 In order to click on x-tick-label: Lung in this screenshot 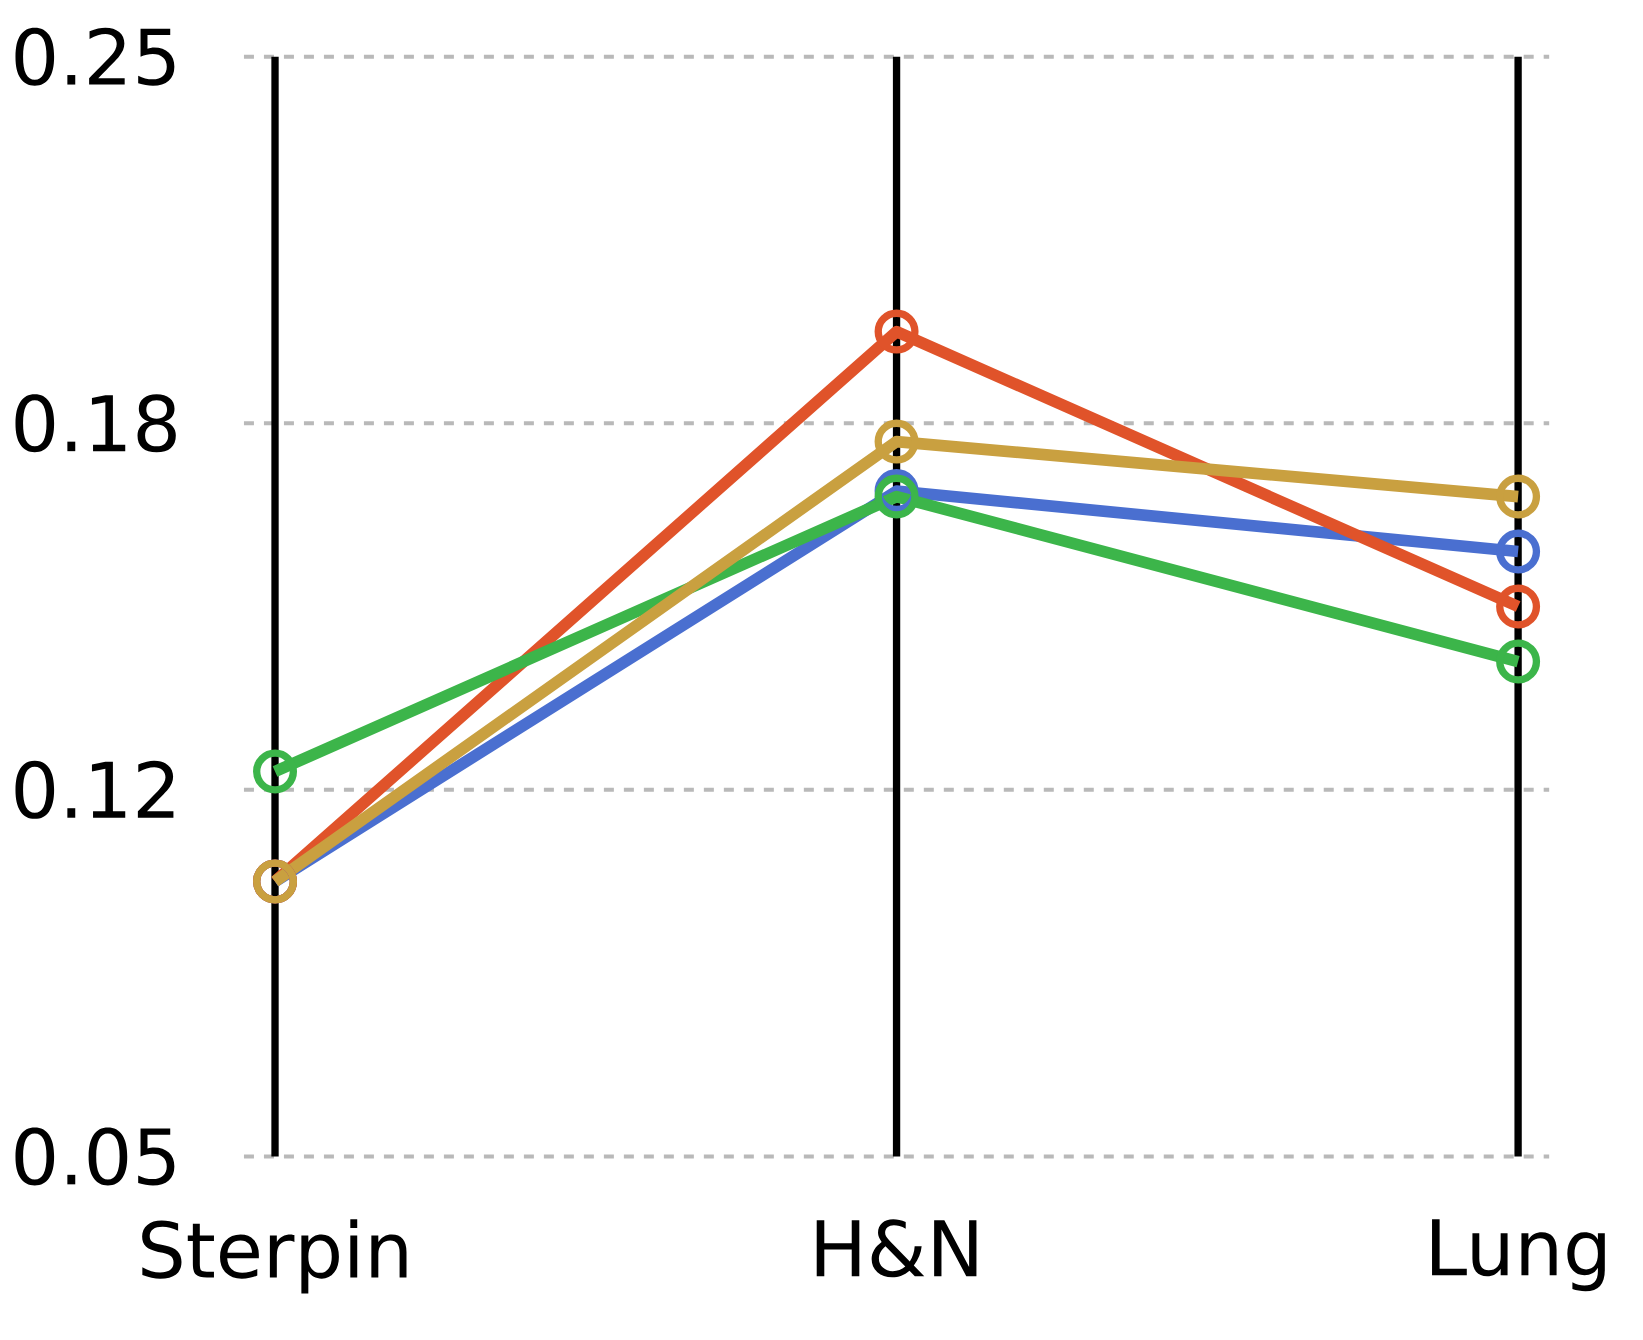, I will do `click(1518, 1255)`.